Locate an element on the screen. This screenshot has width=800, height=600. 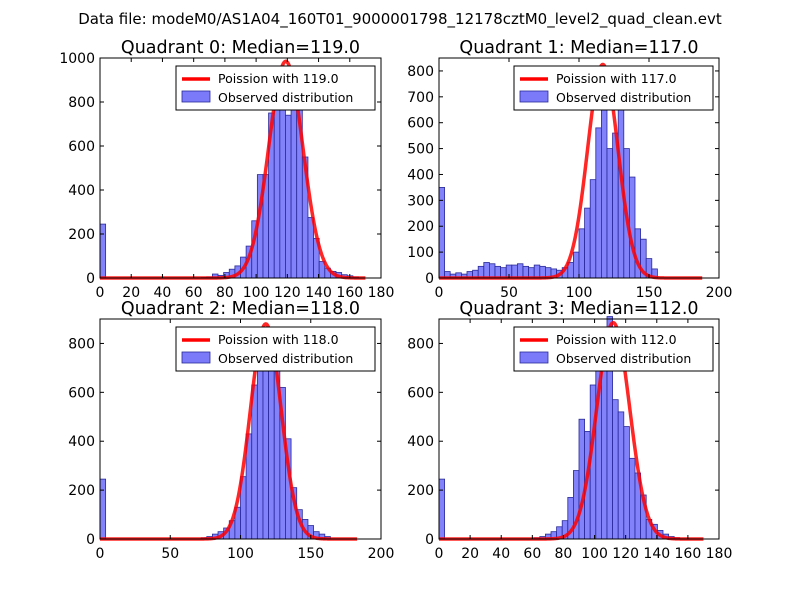
legend: Poission with 119.0 Observed distribution is located at coordinates (275, 88).